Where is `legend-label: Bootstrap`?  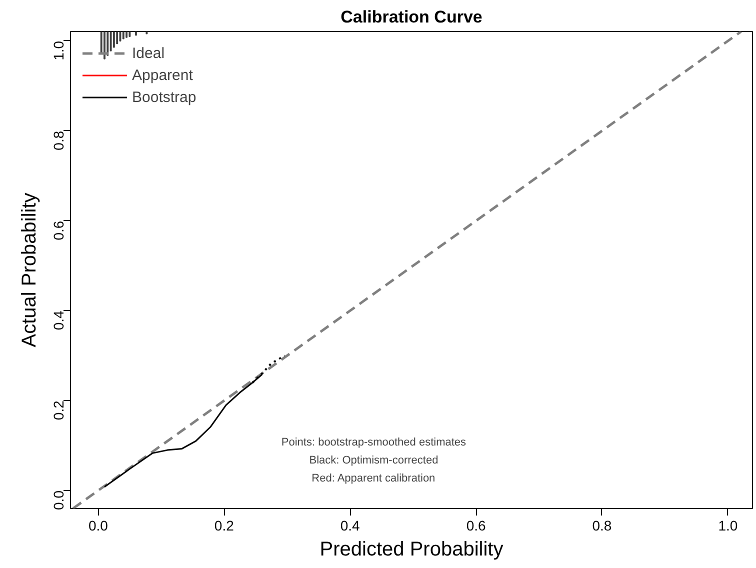 legend-label: Bootstrap is located at coordinates (164, 97).